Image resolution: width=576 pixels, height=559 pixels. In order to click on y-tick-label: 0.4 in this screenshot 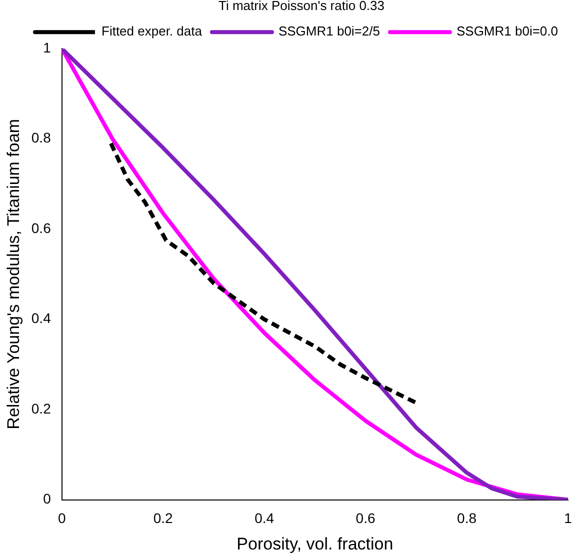, I will do `click(41, 318)`.